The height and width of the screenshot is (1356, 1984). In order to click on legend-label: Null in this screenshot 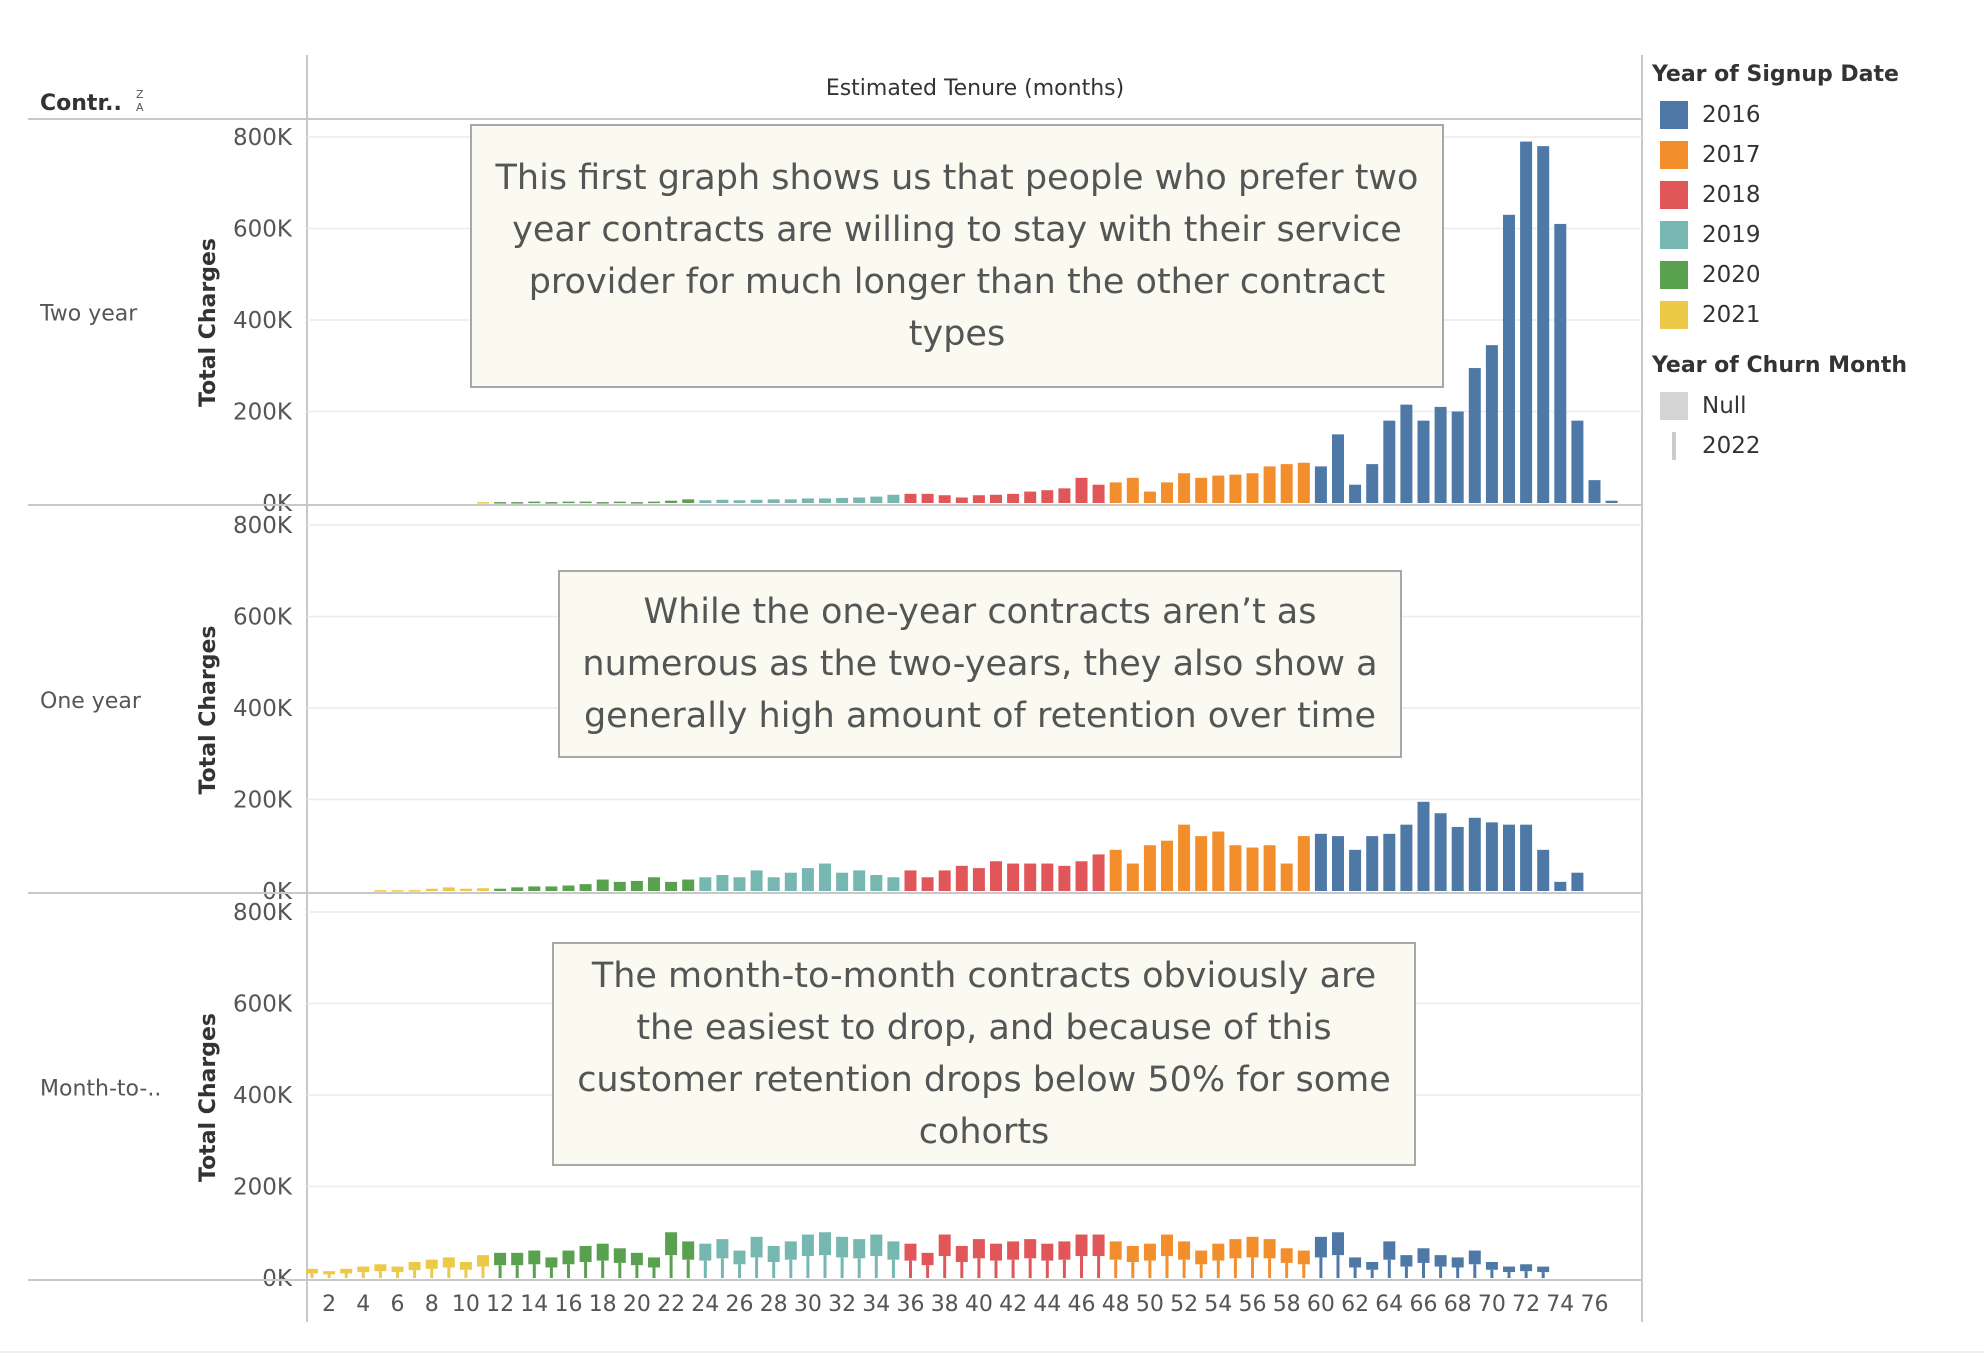, I will do `click(1724, 406)`.